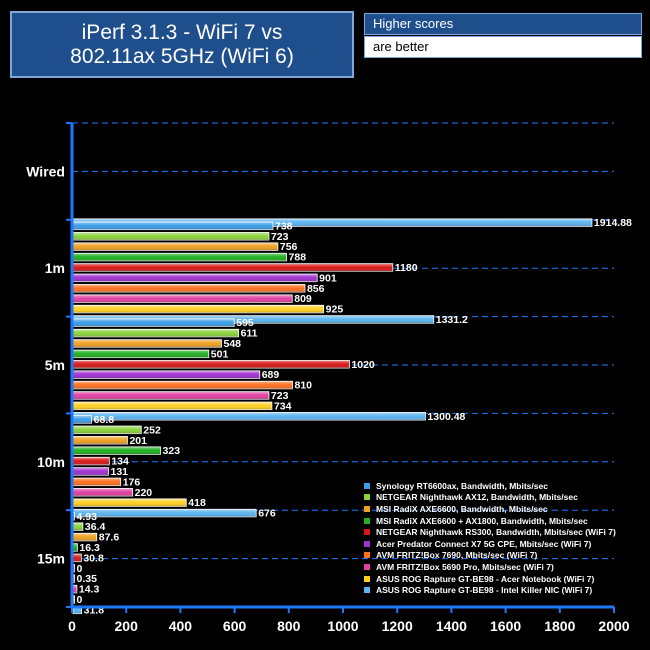 The width and height of the screenshot is (650, 650). What do you see at coordinates (197, 503) in the screenshot?
I see `bar-value-label: 418` at bounding box center [197, 503].